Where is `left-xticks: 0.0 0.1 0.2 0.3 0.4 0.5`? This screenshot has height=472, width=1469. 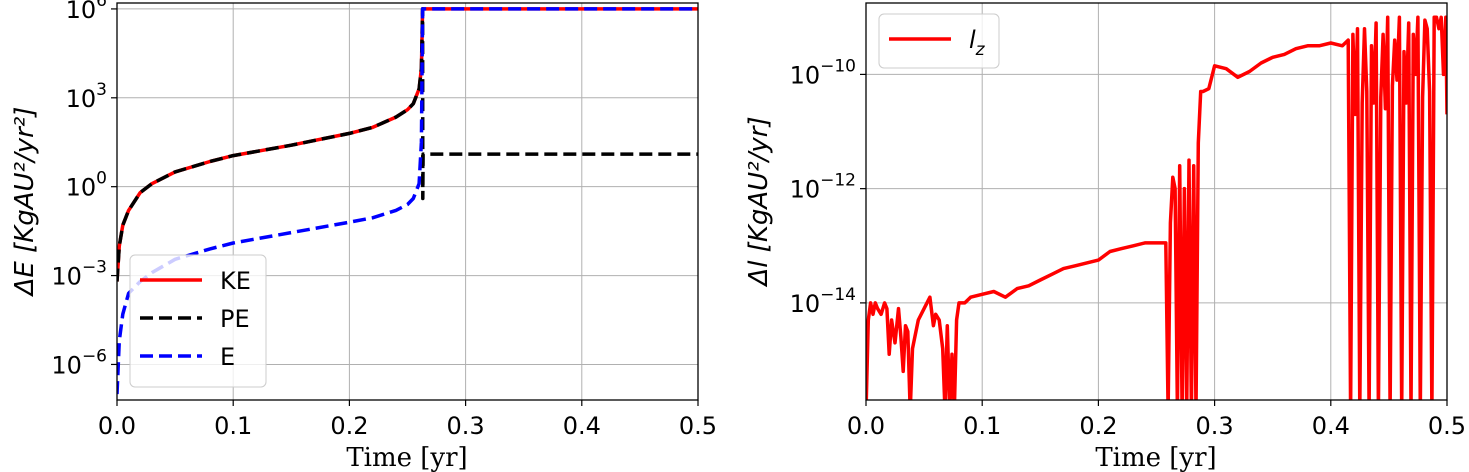
left-xticks: 0.0 0.1 0.2 0.3 0.4 0.5 is located at coordinates (407, 420).